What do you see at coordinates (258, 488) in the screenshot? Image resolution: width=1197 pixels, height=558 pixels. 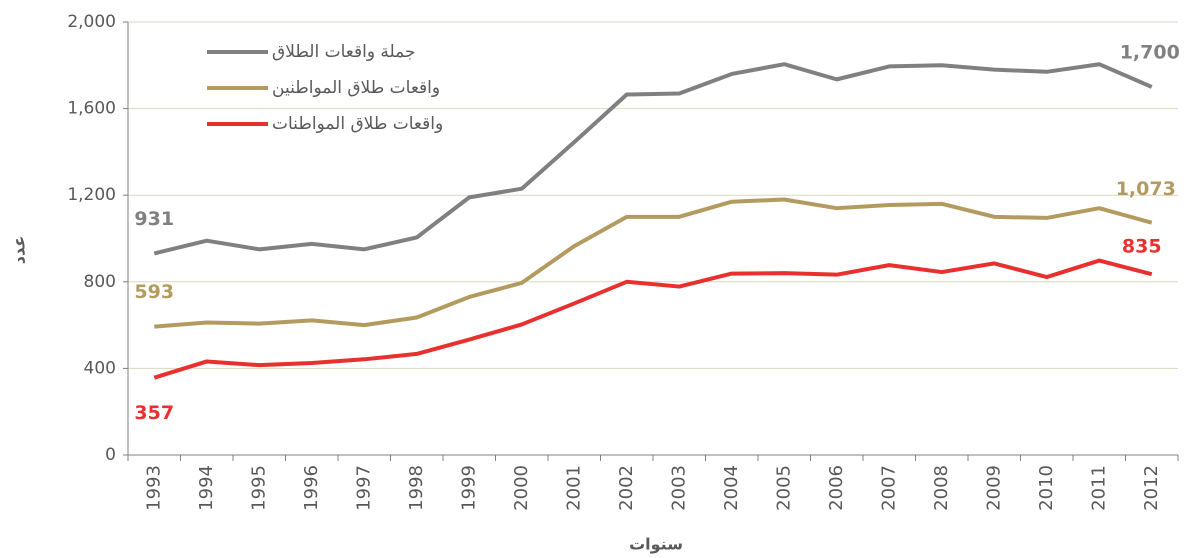 I see `x-tick-label: 1995` at bounding box center [258, 488].